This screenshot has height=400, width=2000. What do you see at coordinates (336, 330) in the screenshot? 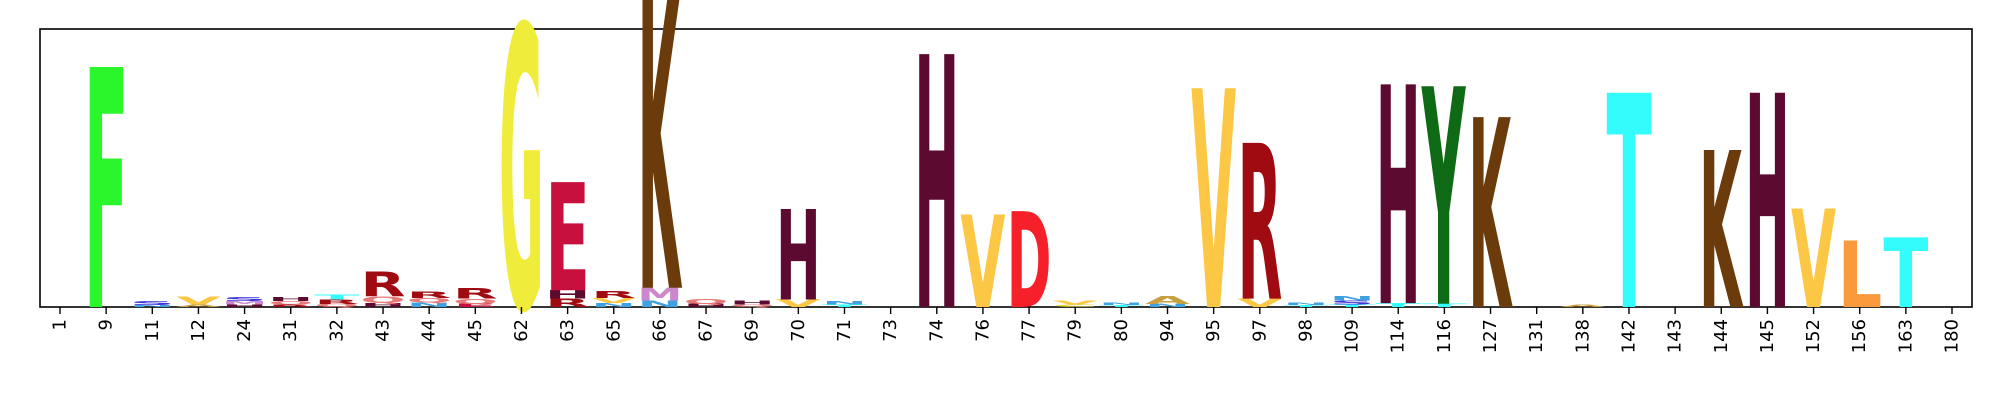
I see `x-tick-label: 32` at bounding box center [336, 330].